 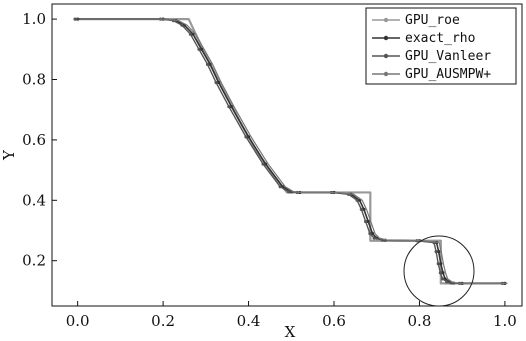 I want to click on legend-label-gpu-ausmpw: GPU_AUSMPW+, so click(x=448, y=74).